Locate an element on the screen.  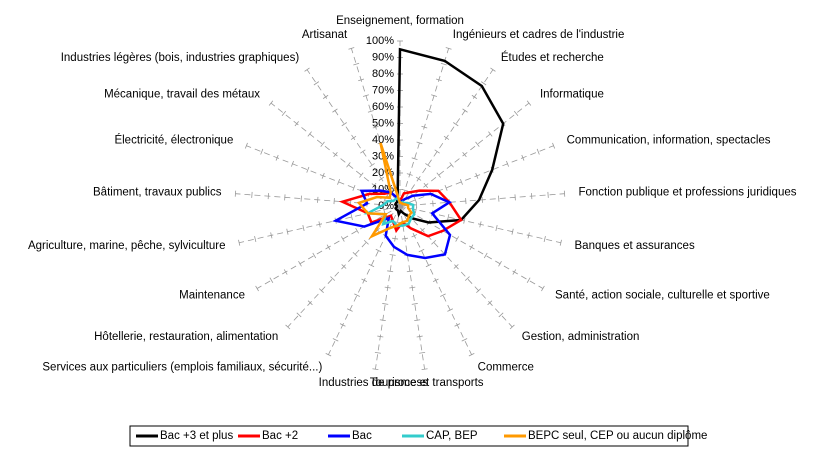
category-label: Bâtiment, travaux publics is located at coordinates (157, 193).